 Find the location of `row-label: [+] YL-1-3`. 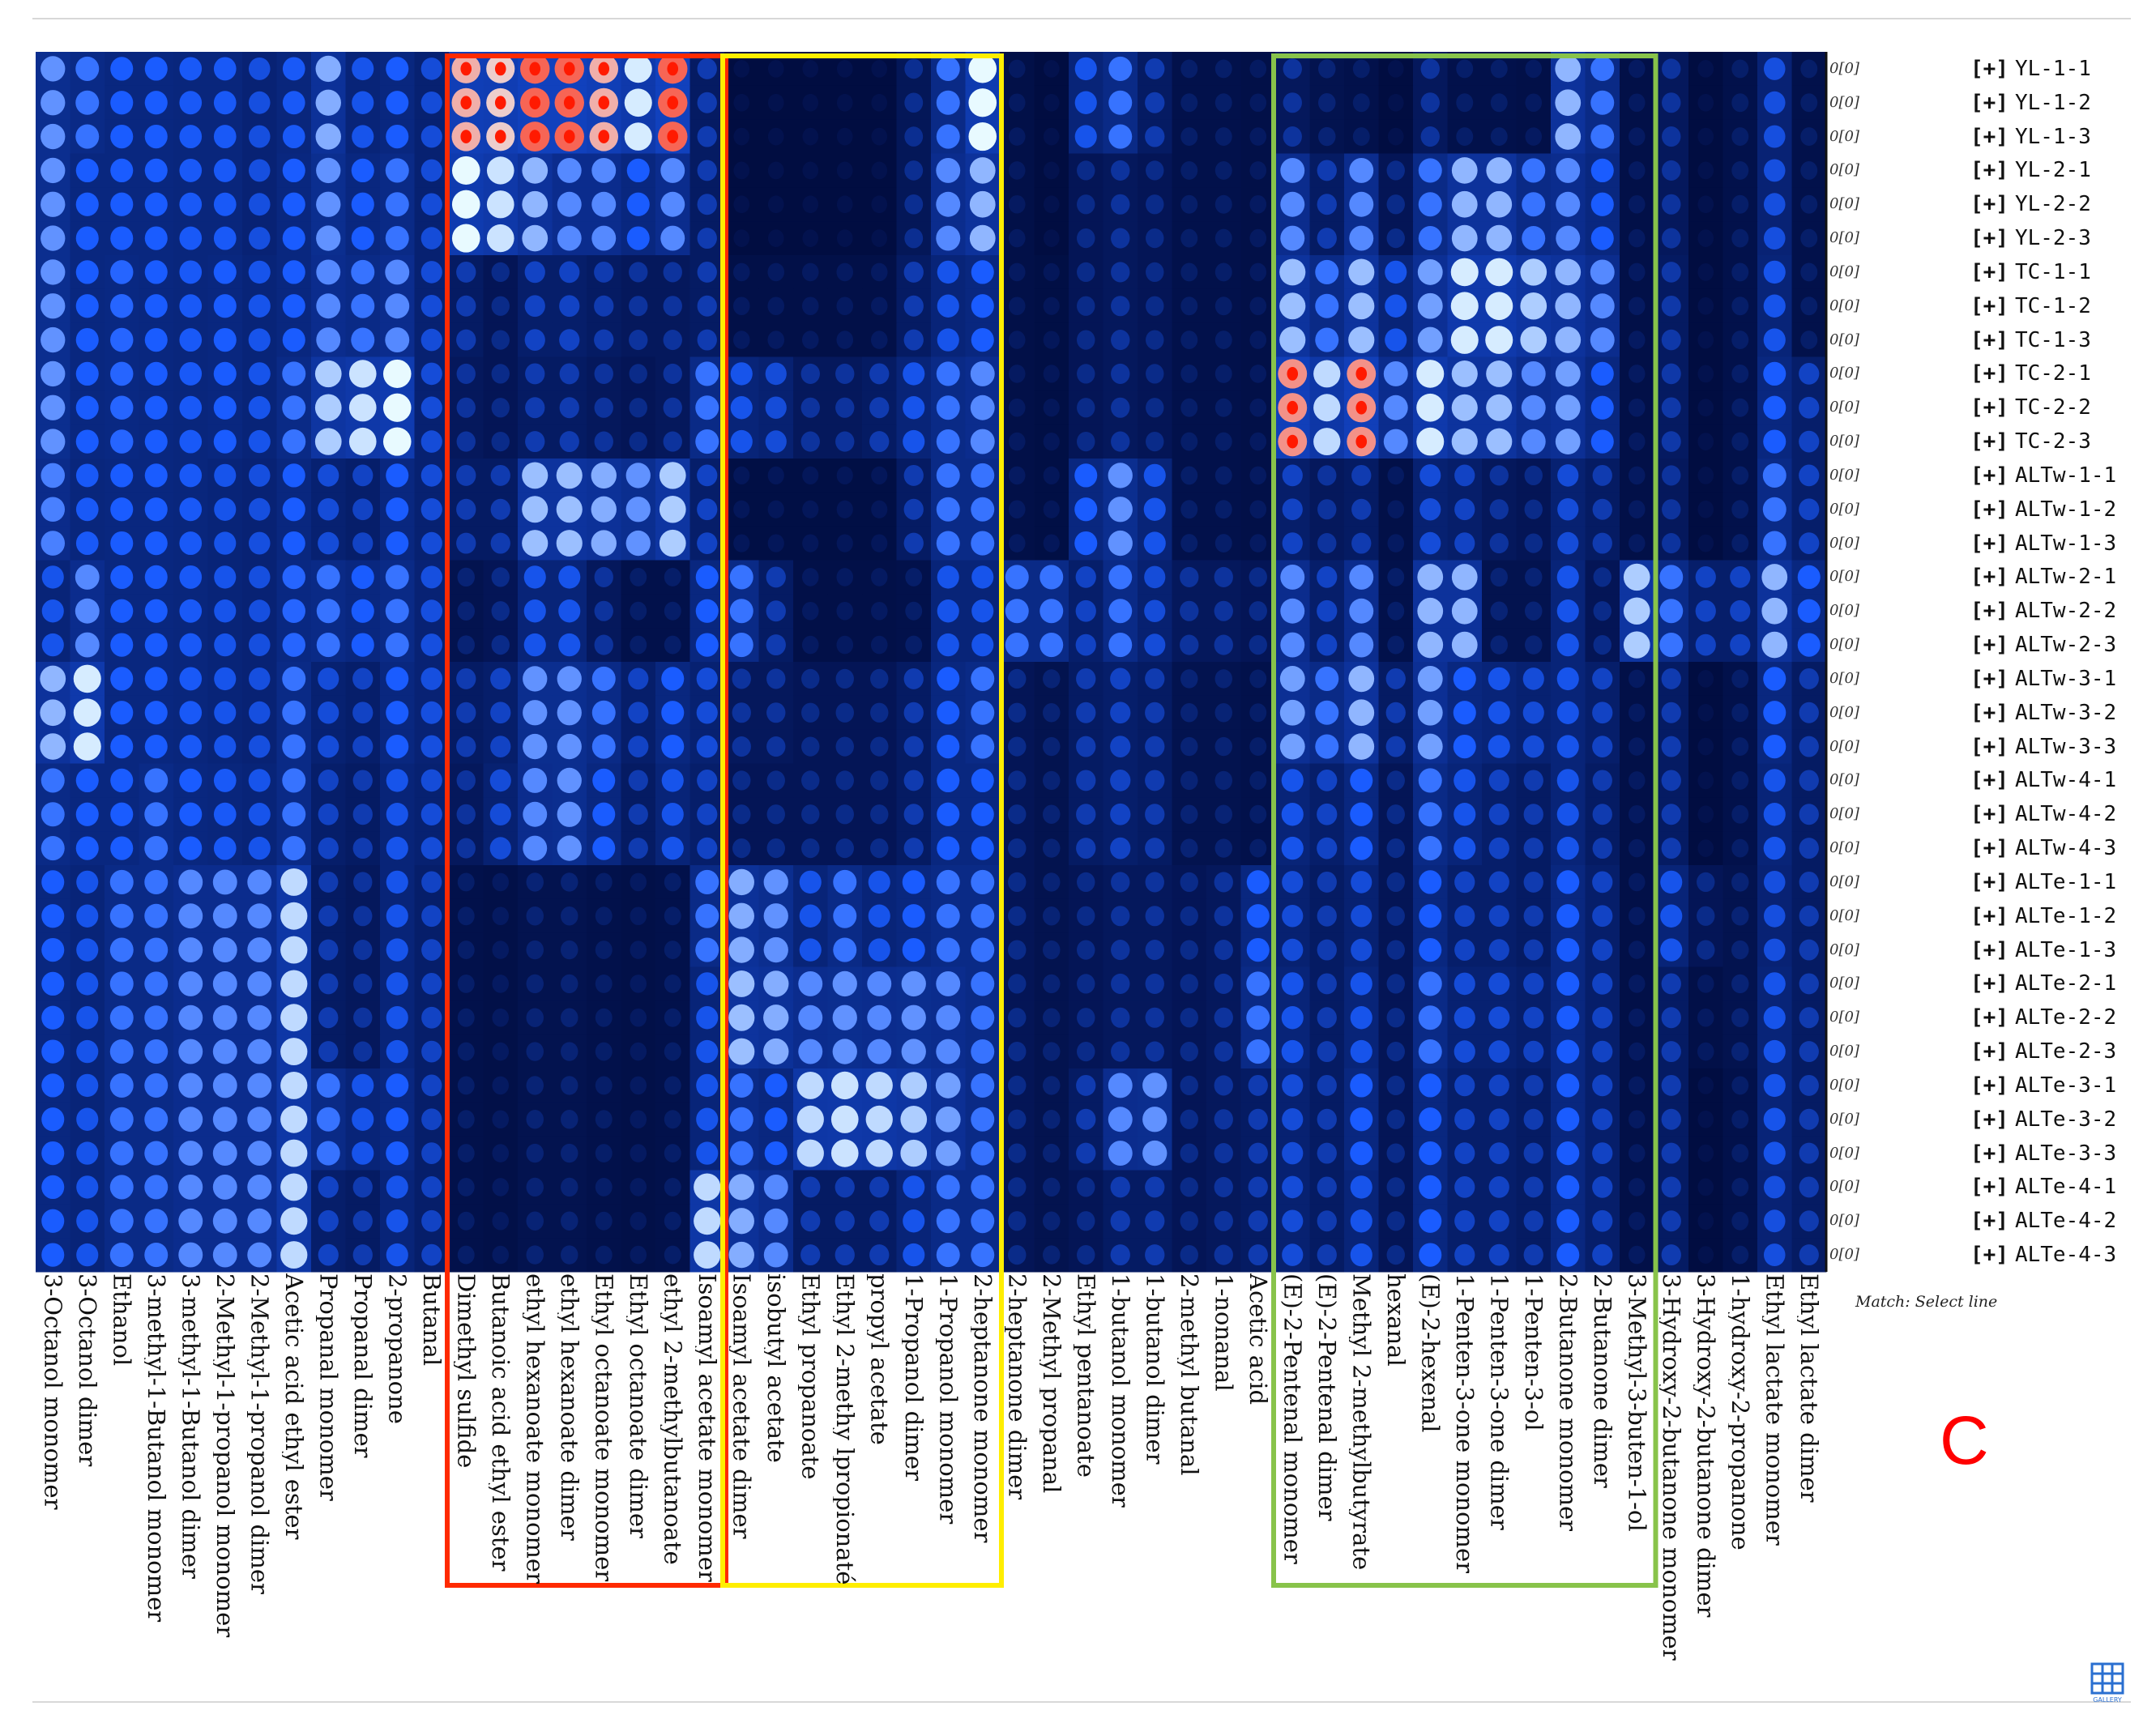

row-label: [+] YL-1-3 is located at coordinates (2055, 137).